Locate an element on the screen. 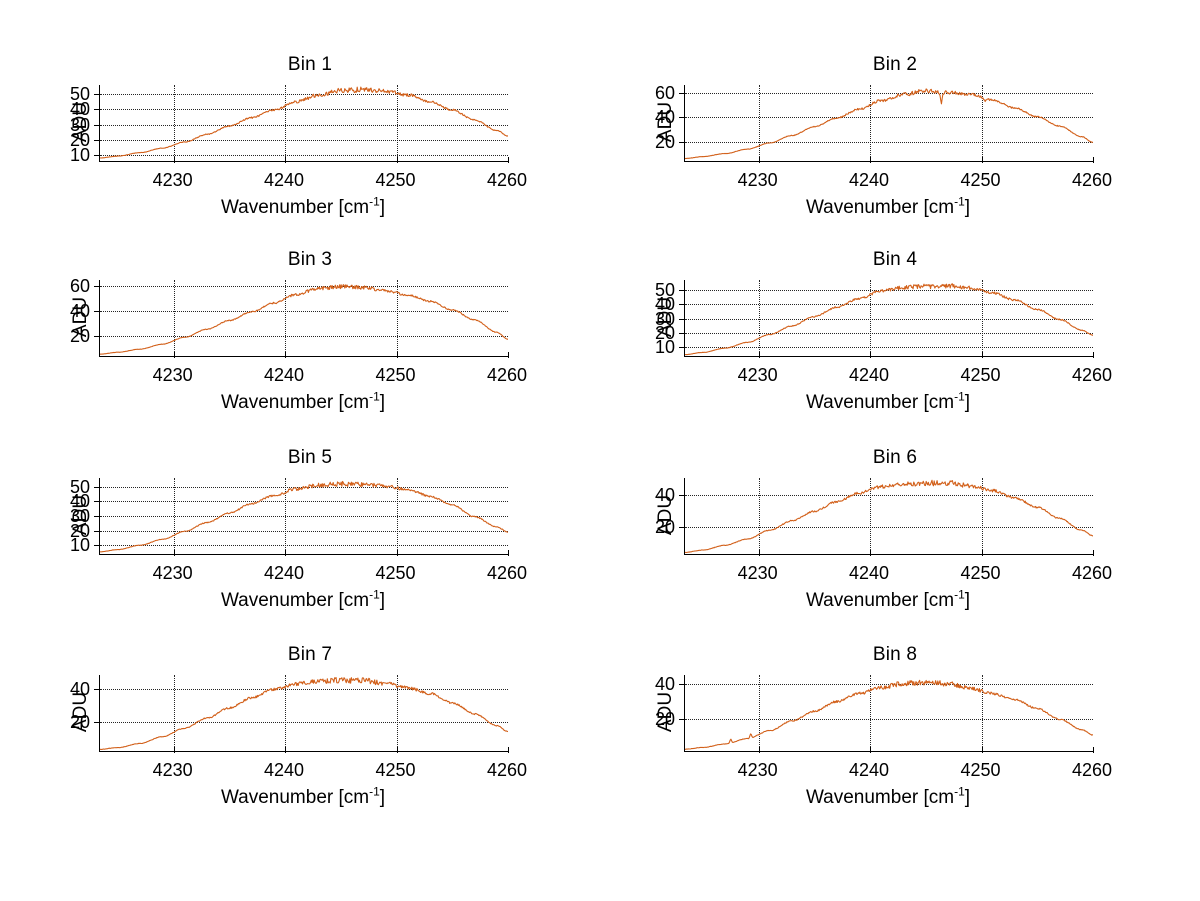 The height and width of the screenshot is (901, 1200). x-axis-label-exponent: -1 is located at coordinates (374, 791).